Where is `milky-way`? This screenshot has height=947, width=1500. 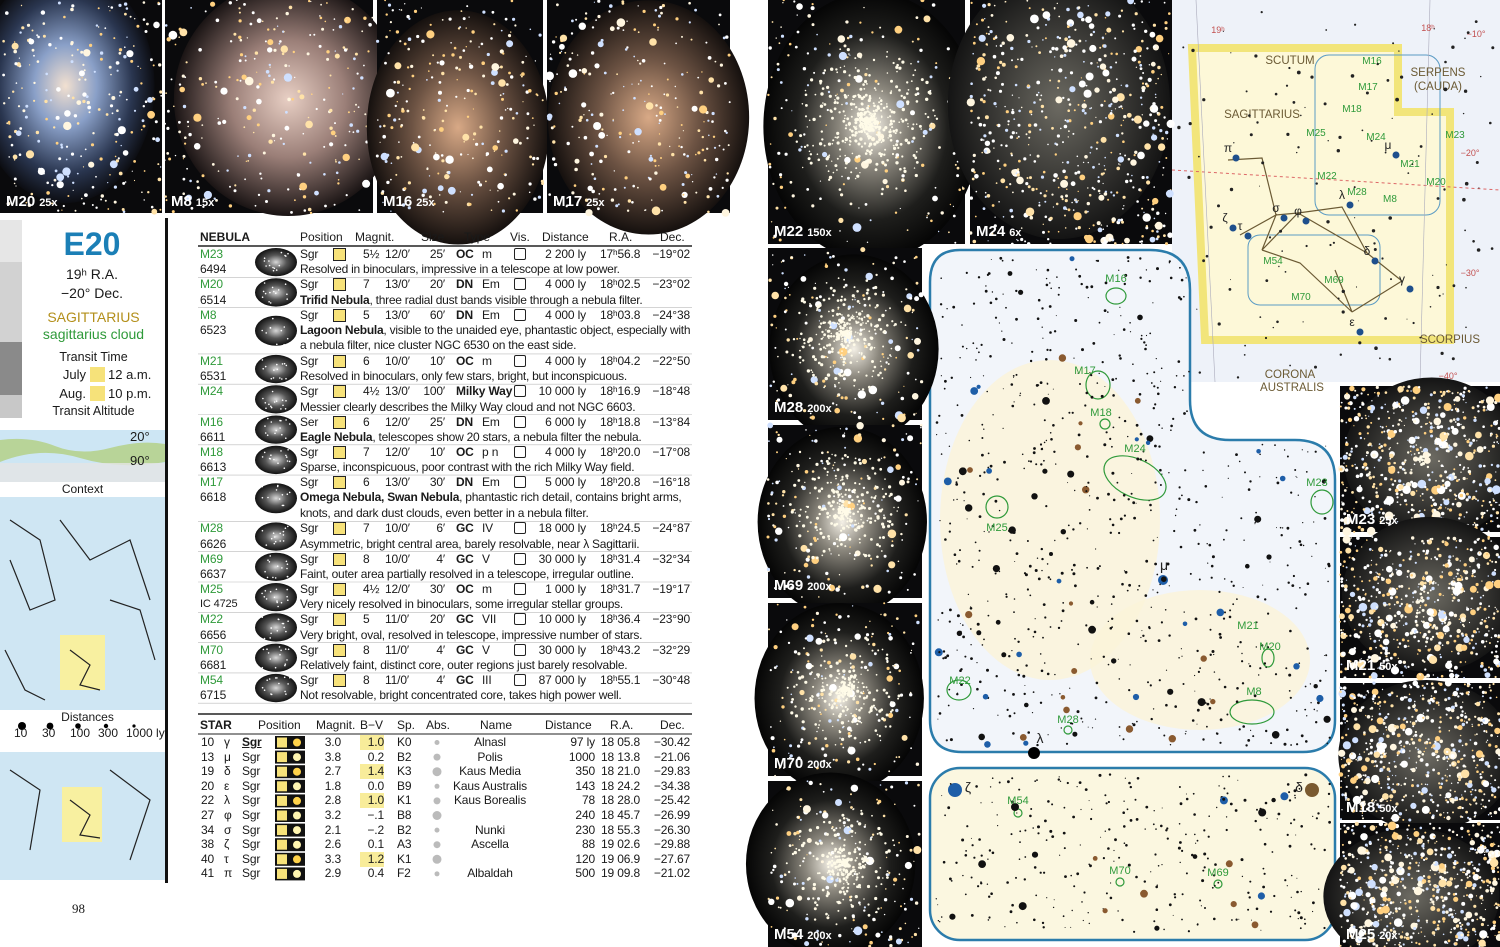
milky-way is located at coordinates (1050, 520).